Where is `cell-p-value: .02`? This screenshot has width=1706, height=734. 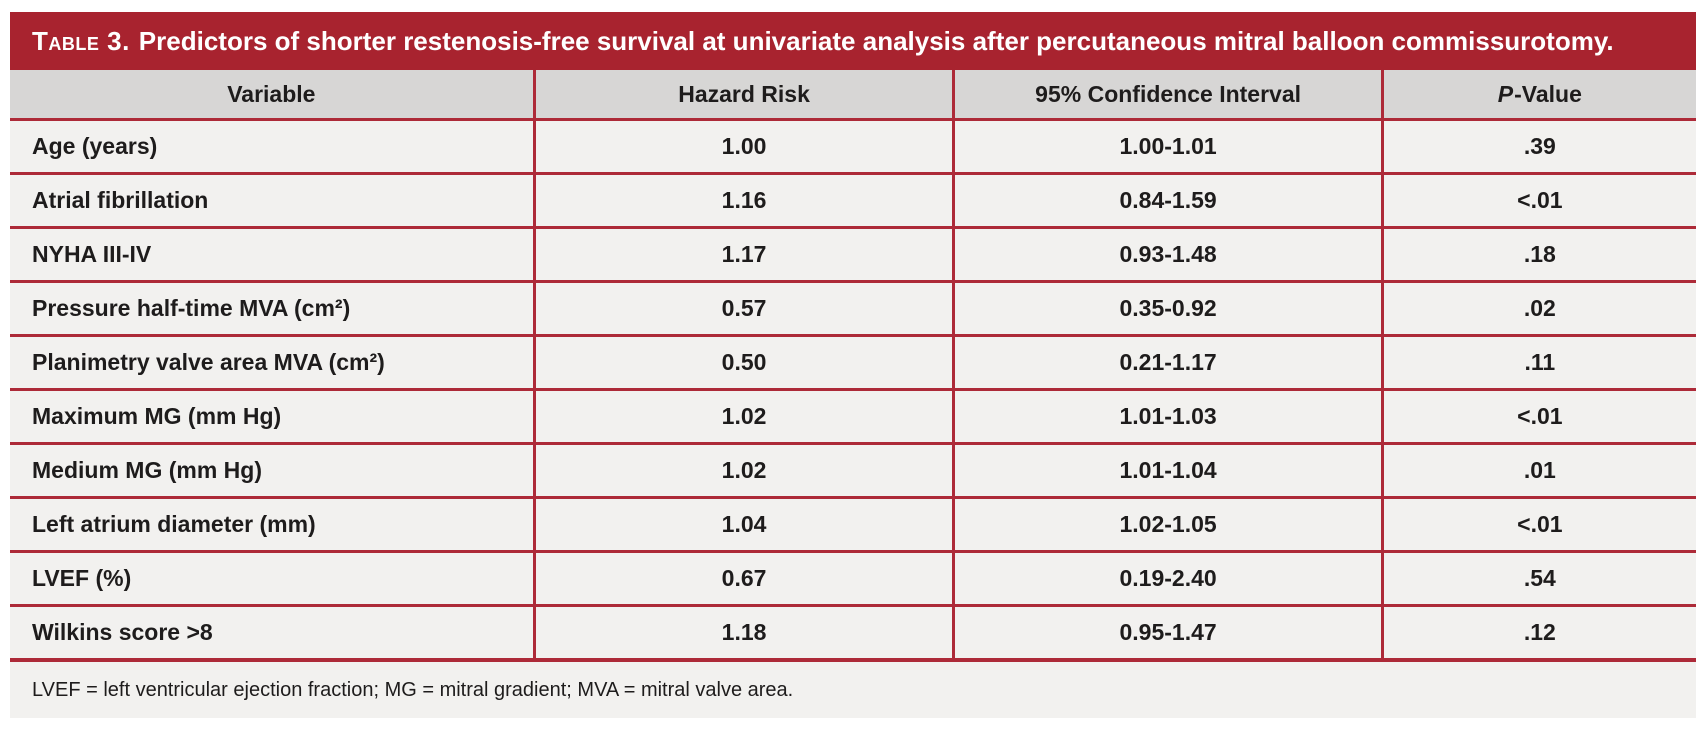
cell-p-value: .02 is located at coordinates (1538, 308).